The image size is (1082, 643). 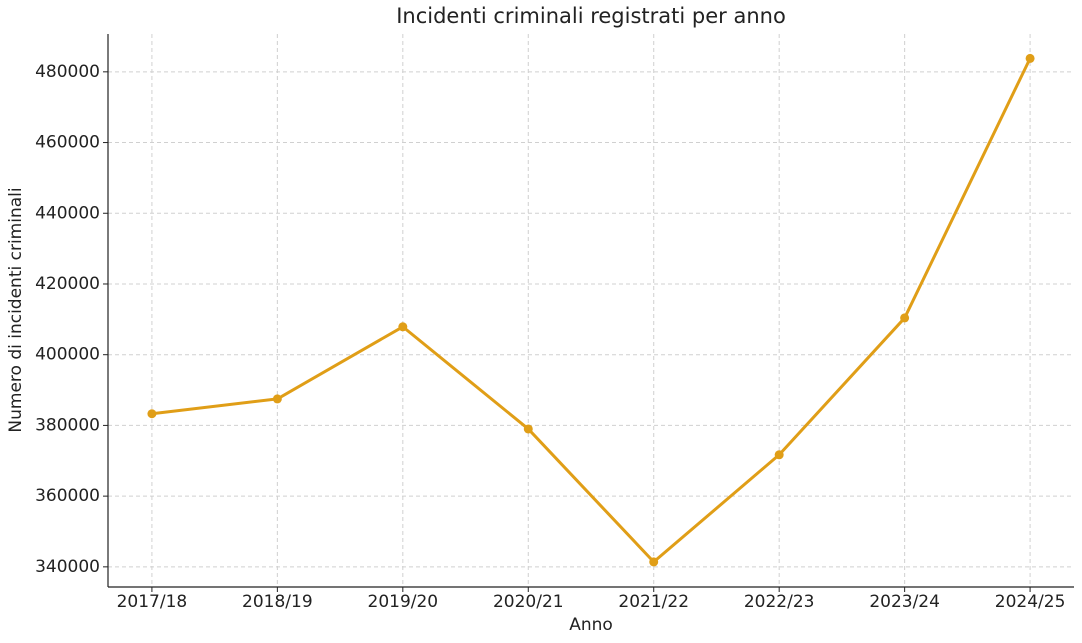 What do you see at coordinates (67, 355) in the screenshot?
I see `y-tick-label: 400000` at bounding box center [67, 355].